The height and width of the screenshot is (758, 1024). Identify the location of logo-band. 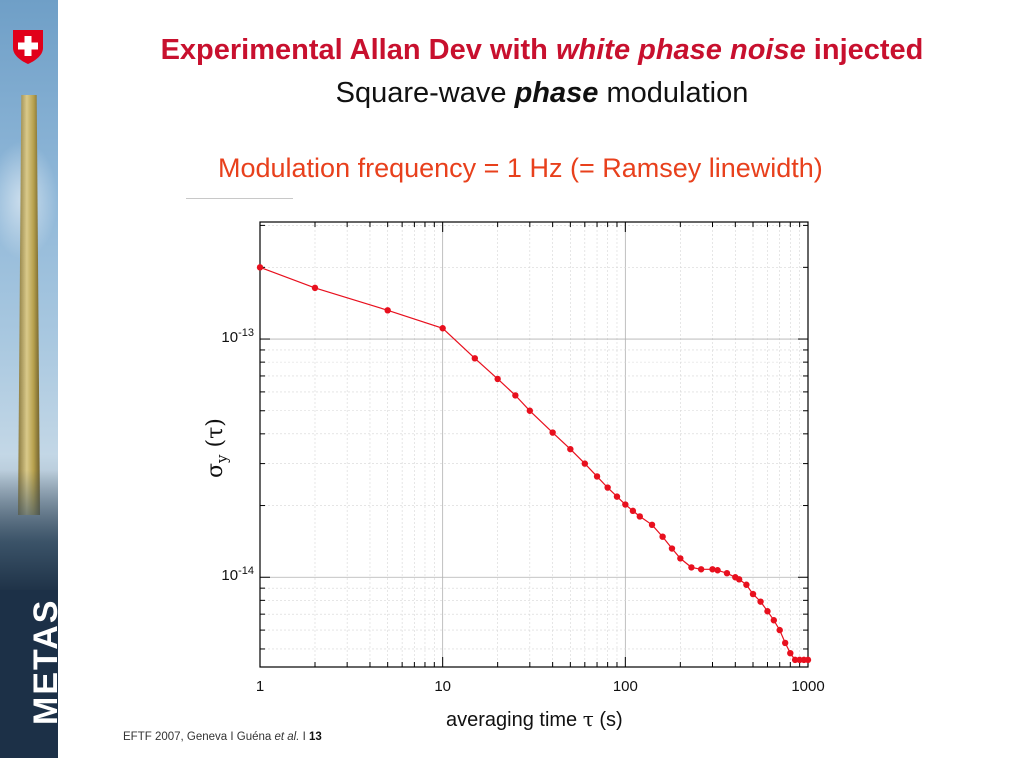
(29, 674).